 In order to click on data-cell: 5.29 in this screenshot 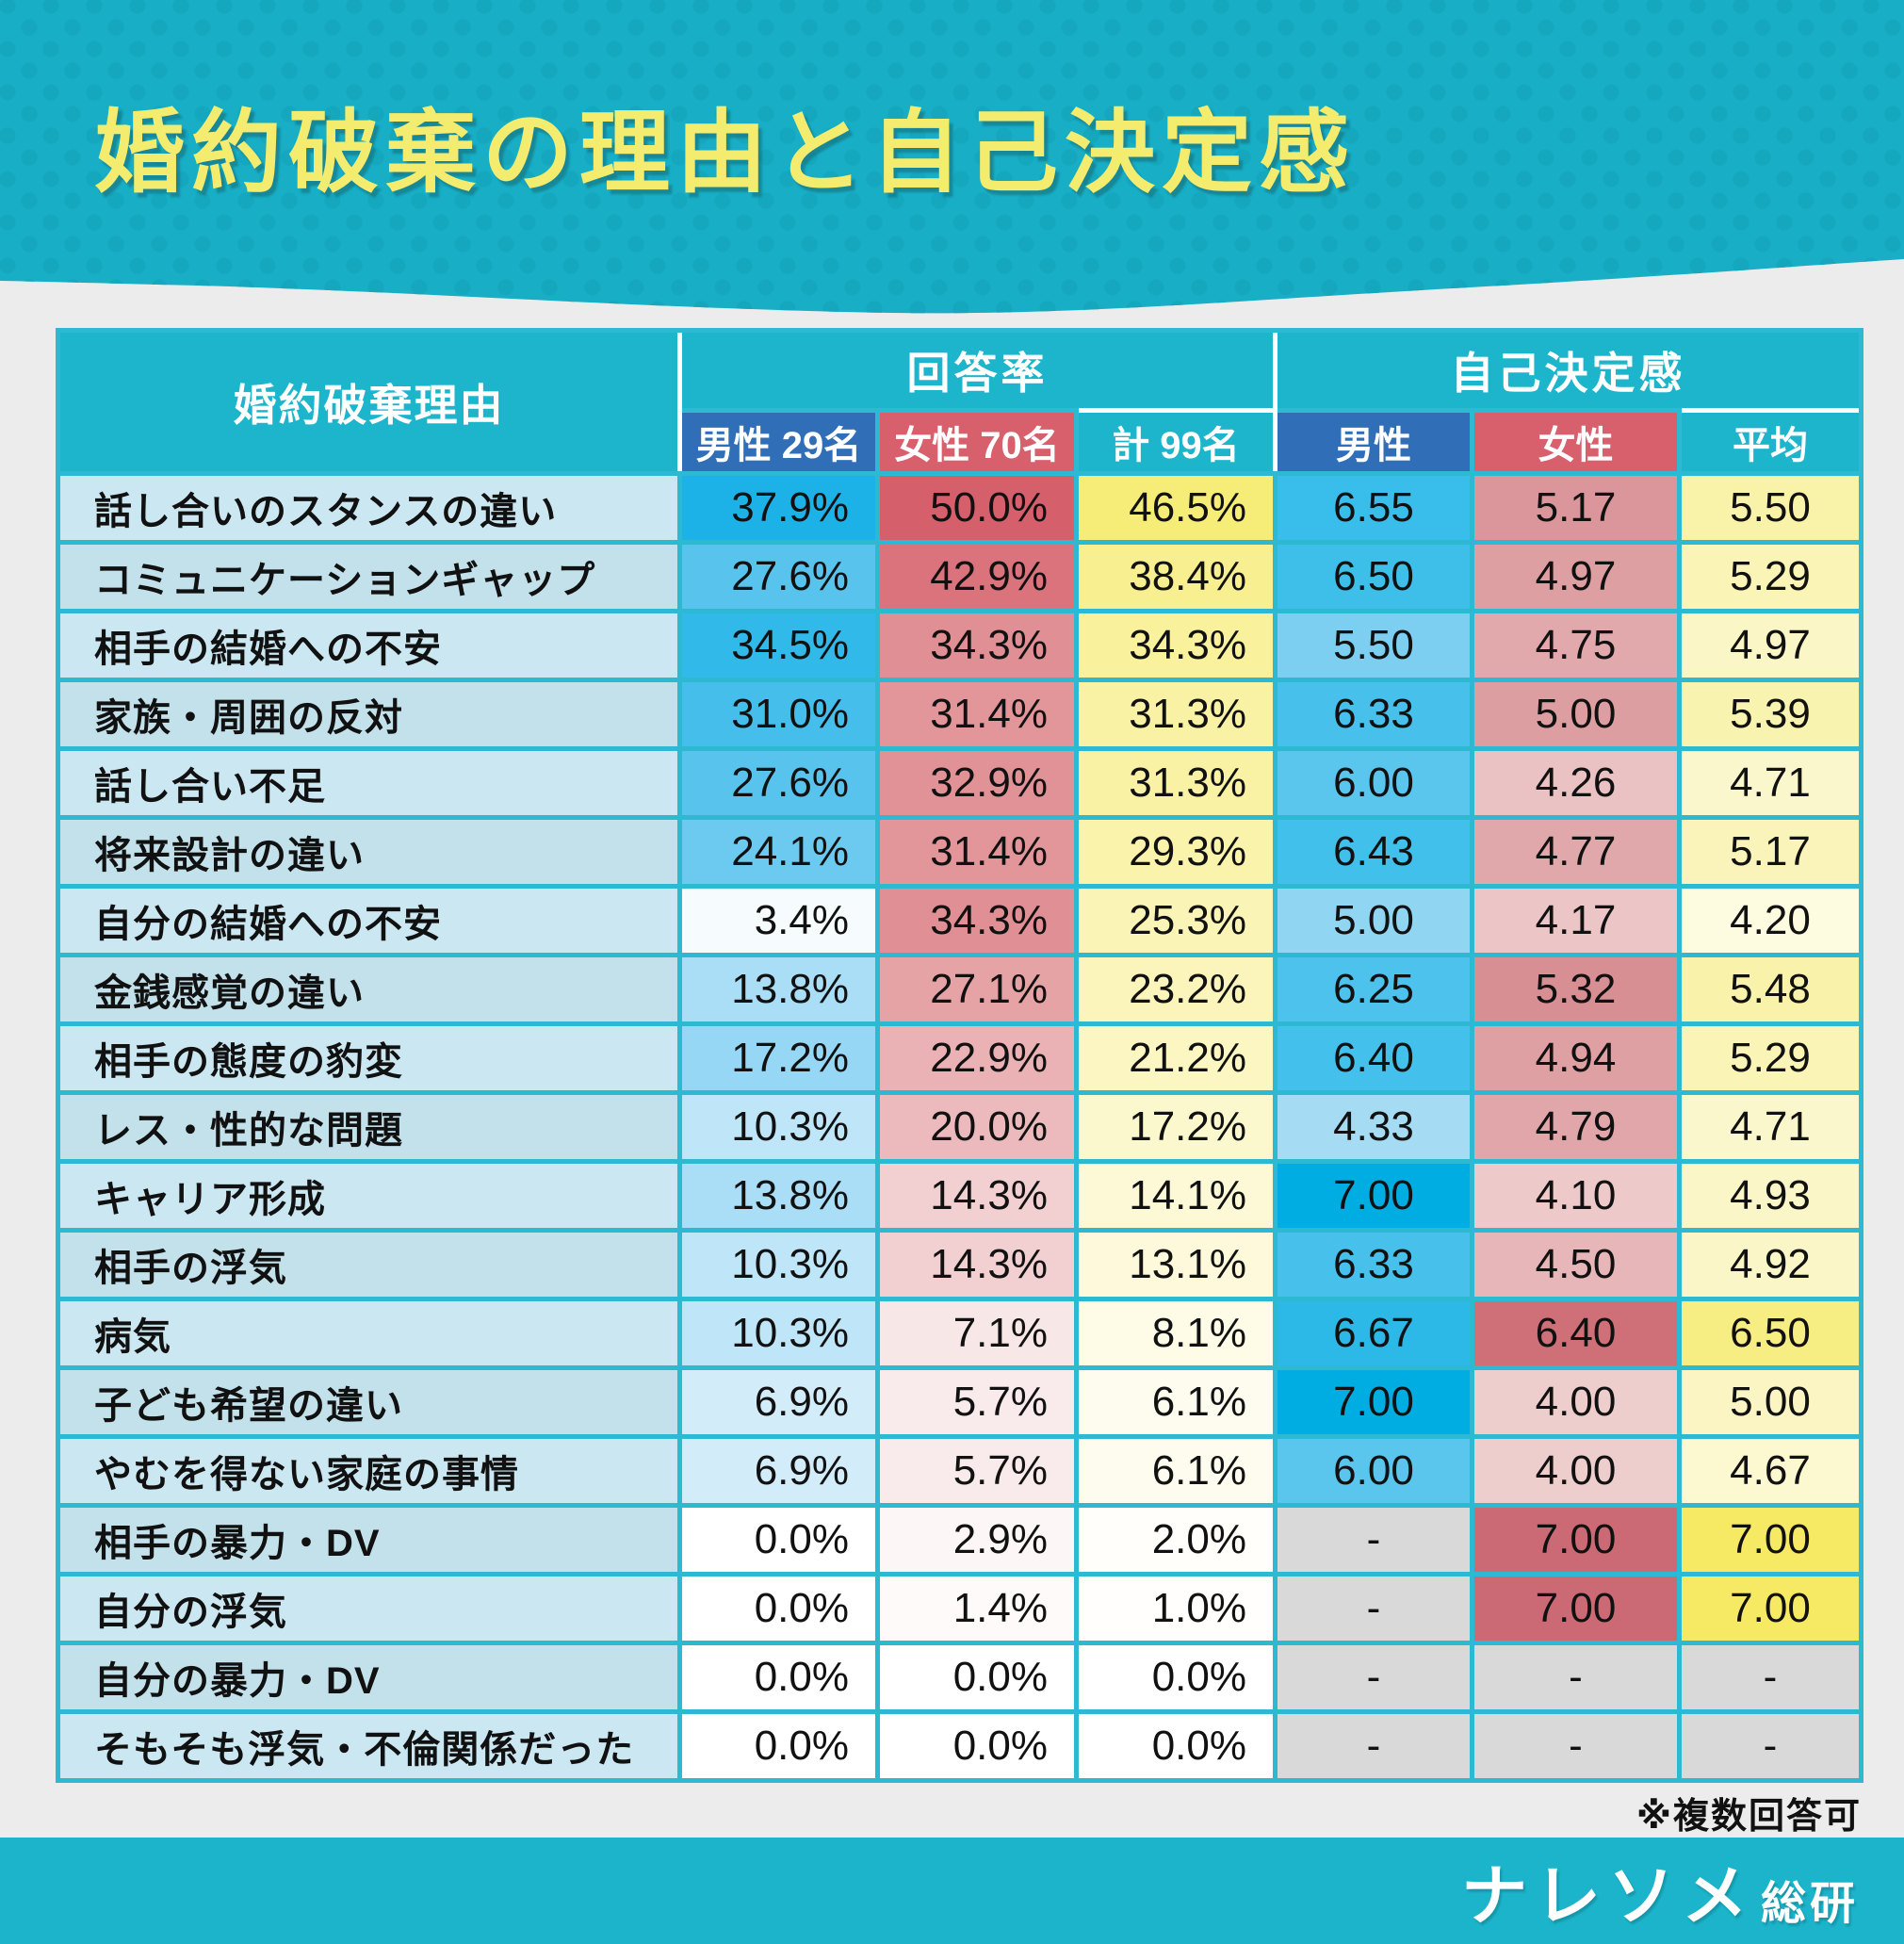, I will do `click(1771, 577)`.